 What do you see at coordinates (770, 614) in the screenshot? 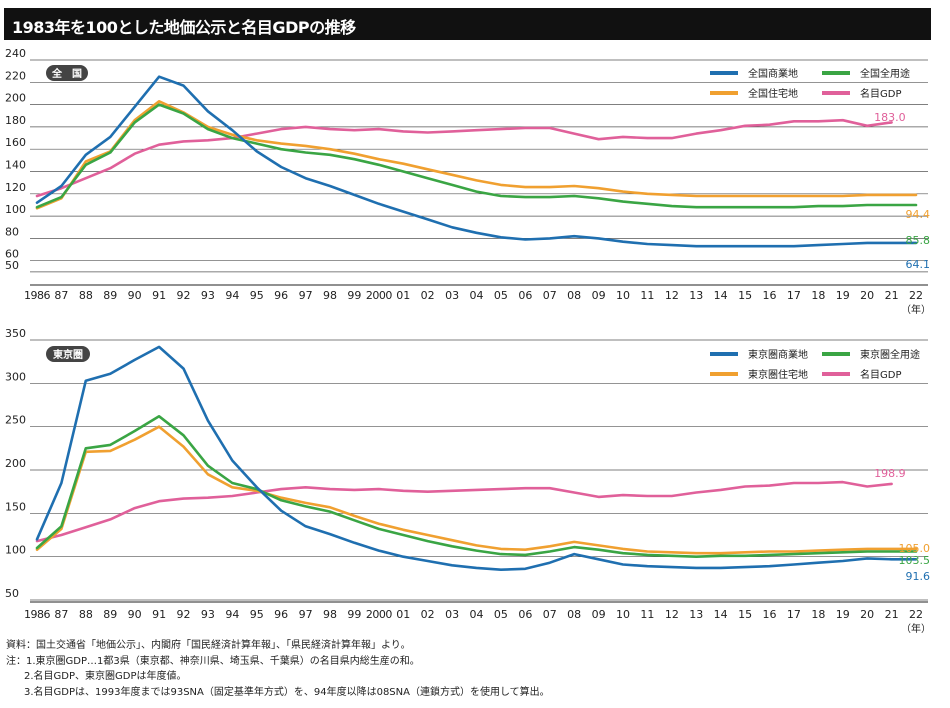
I see `x-tick-label: 16` at bounding box center [770, 614].